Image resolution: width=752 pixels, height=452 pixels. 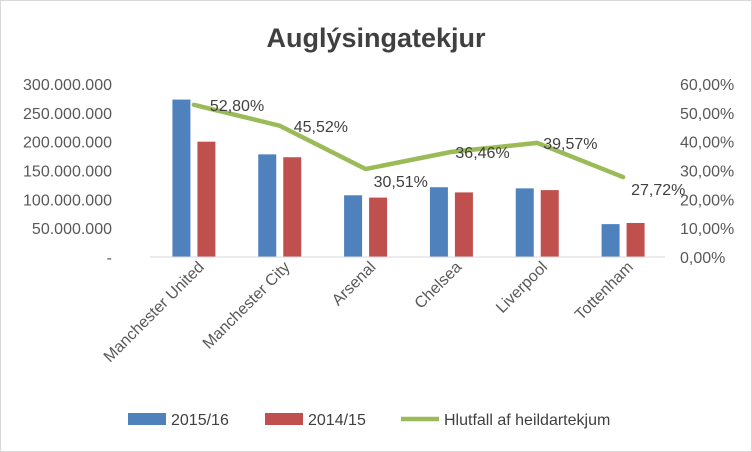 I want to click on legend-label: Hlutfall af heildartekjum, so click(x=527, y=420).